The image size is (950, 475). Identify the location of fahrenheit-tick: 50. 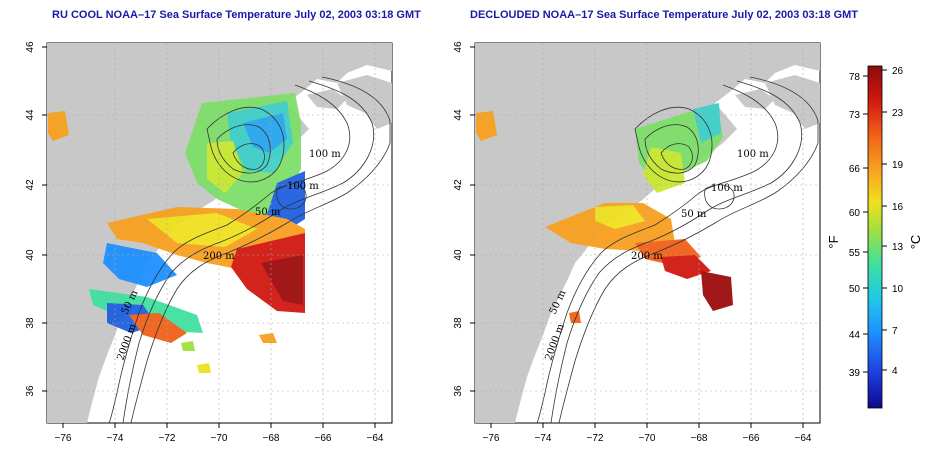
(855, 289).